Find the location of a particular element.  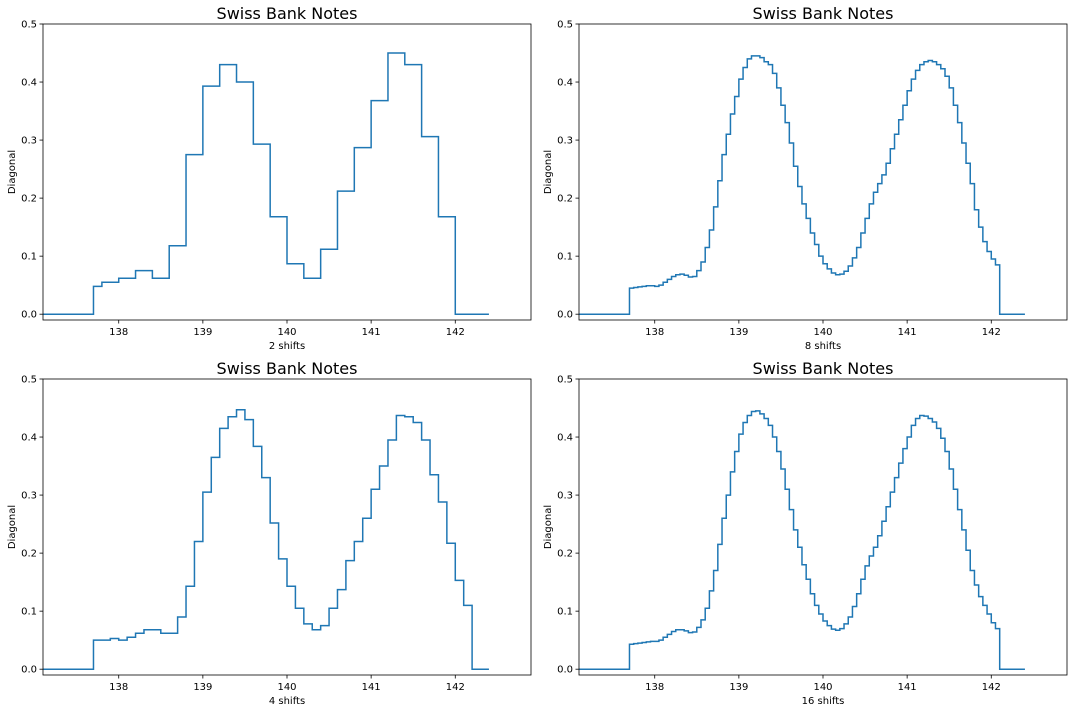

x-axis-label: 16 shifts is located at coordinates (823, 701).